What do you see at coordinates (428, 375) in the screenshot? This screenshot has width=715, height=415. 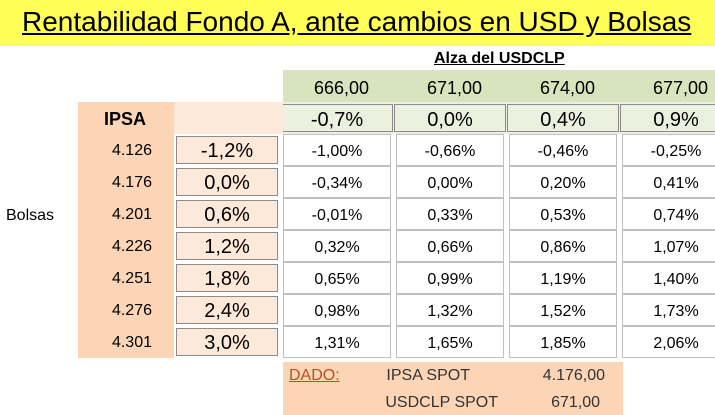 I see `ipsa-spot-label: IPSA SPOT` at bounding box center [428, 375].